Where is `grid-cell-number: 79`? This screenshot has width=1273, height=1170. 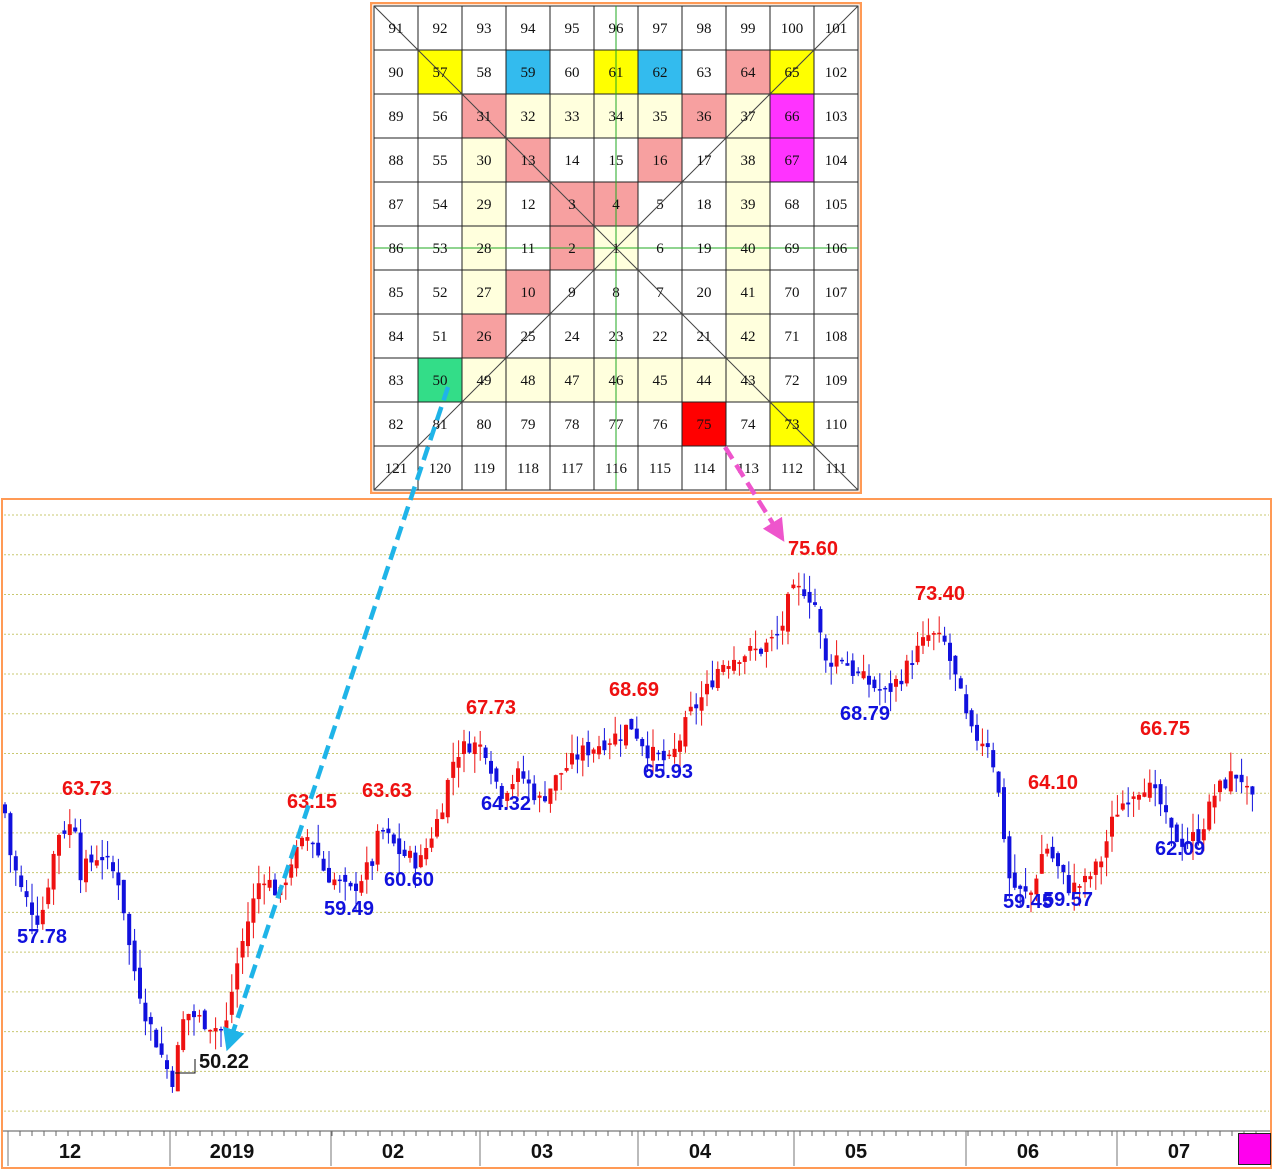 grid-cell-number: 79 is located at coordinates (528, 425).